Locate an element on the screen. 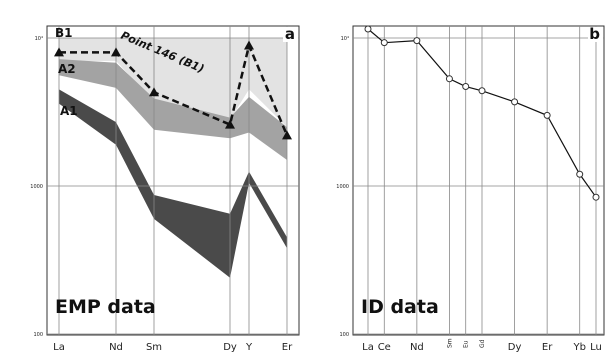  x-tick-label-y: Y is located at coordinates (249, 347).